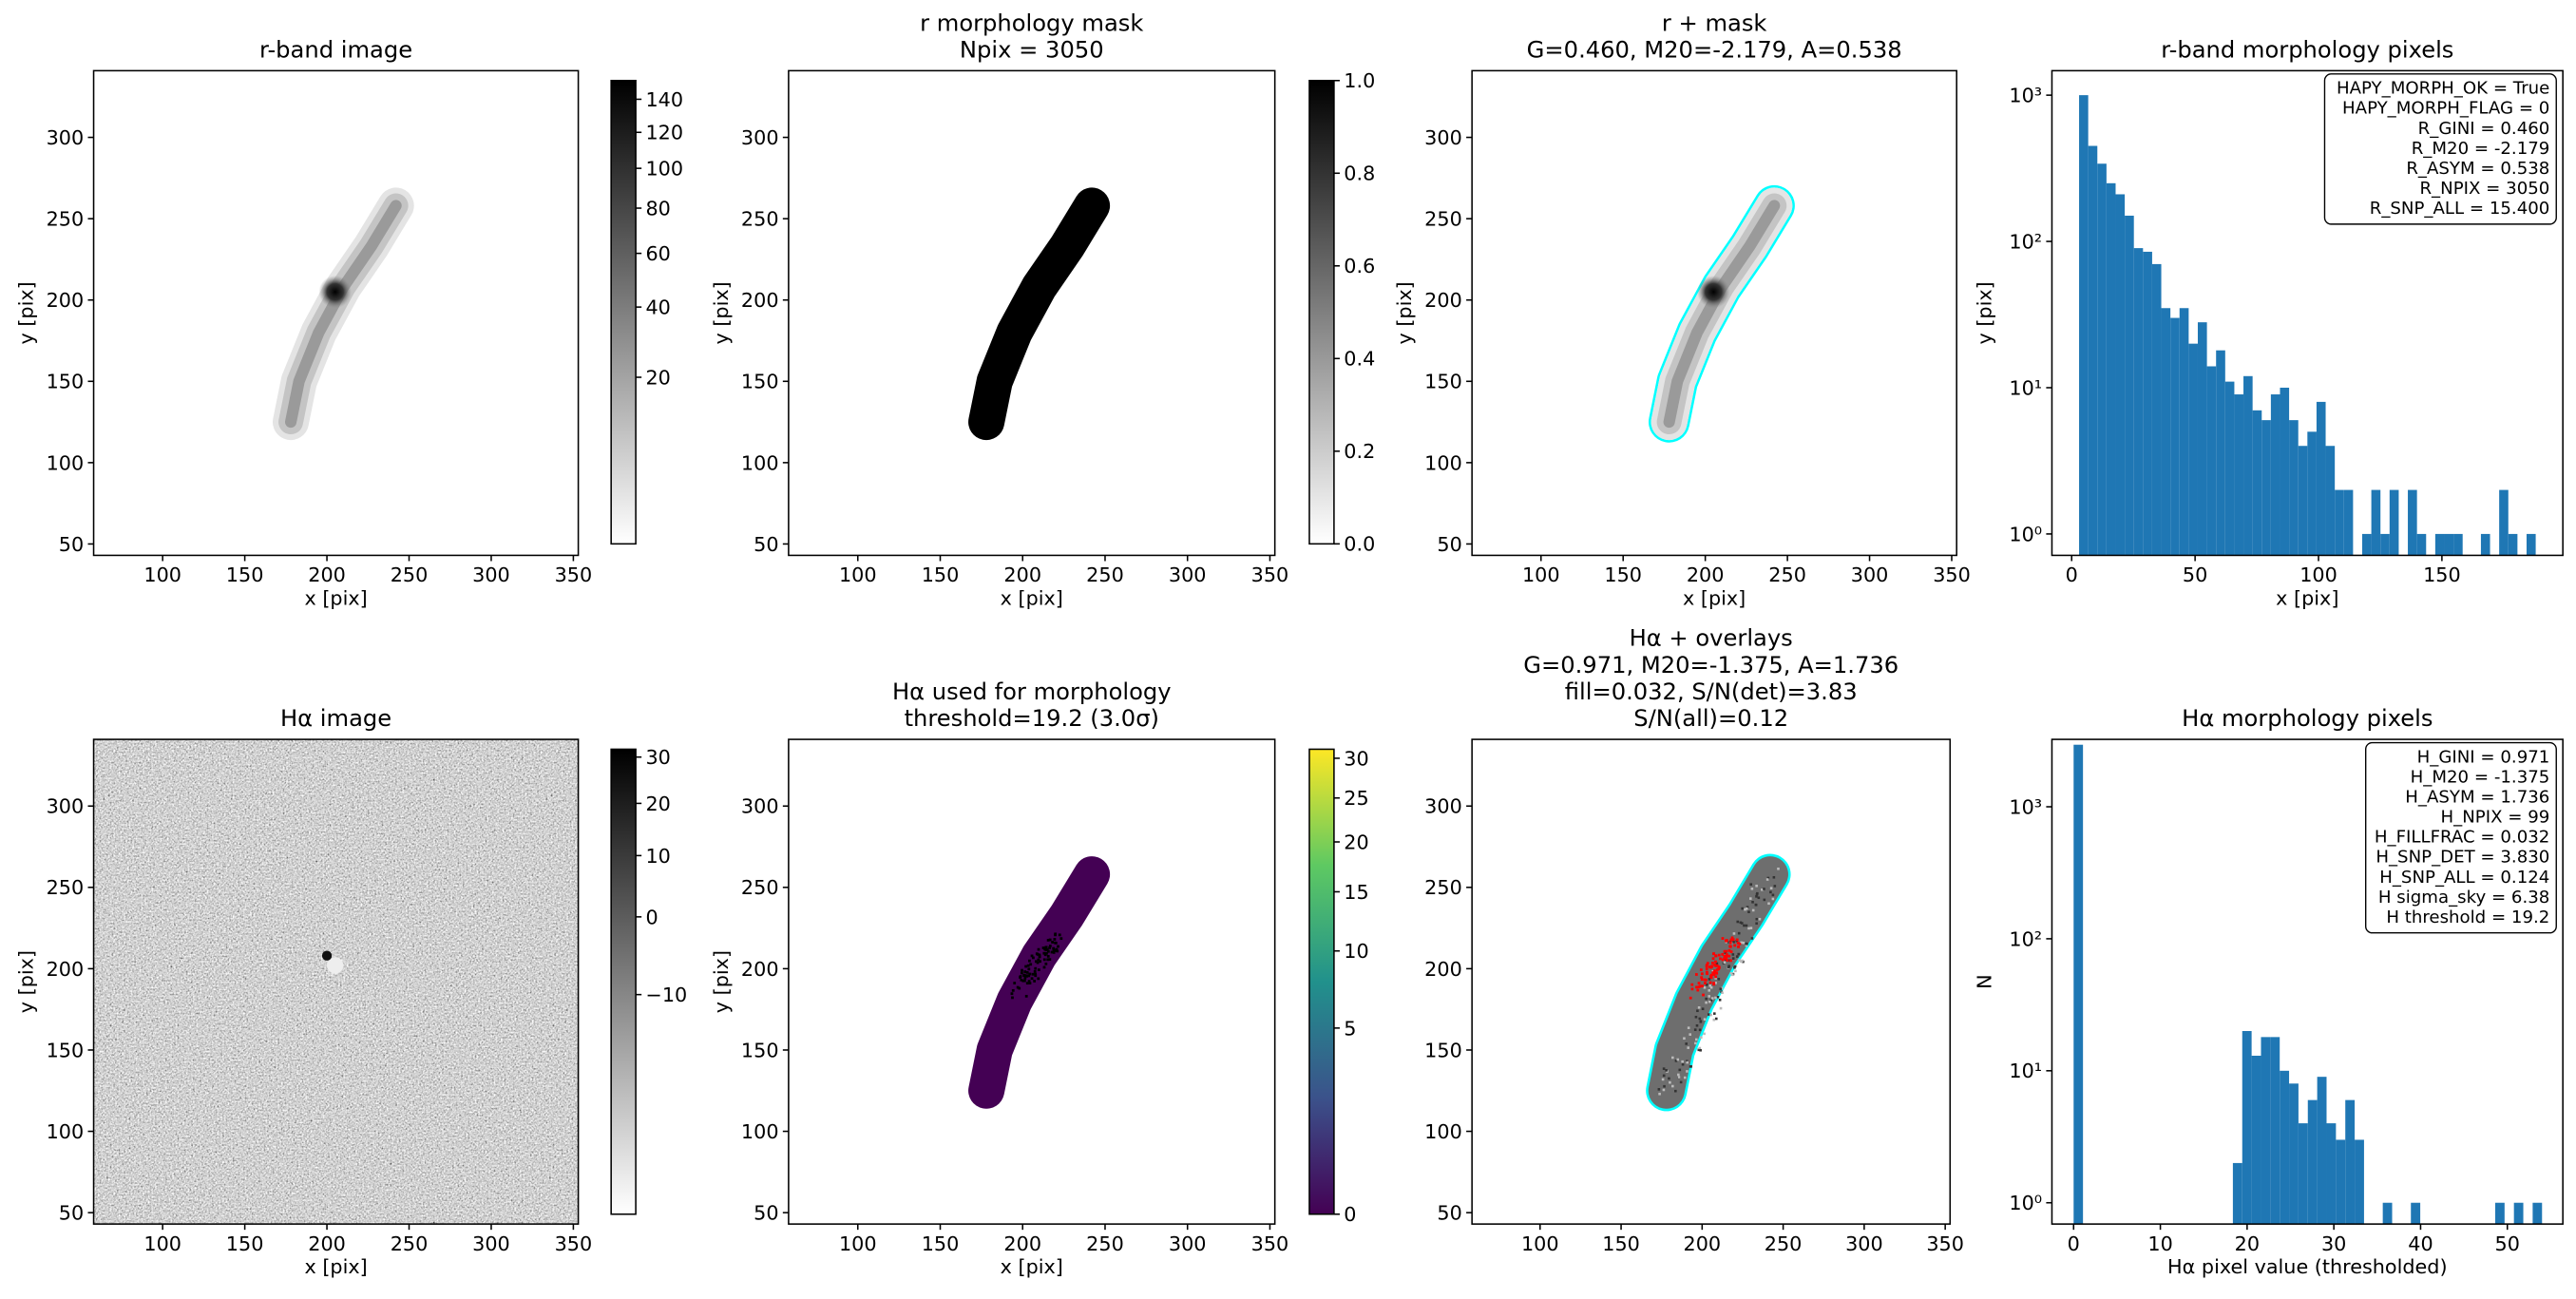 The height and width of the screenshot is (1299, 2576). What do you see at coordinates (1443, 138) in the screenshot?
I see `y-tick-label: 300` at bounding box center [1443, 138].